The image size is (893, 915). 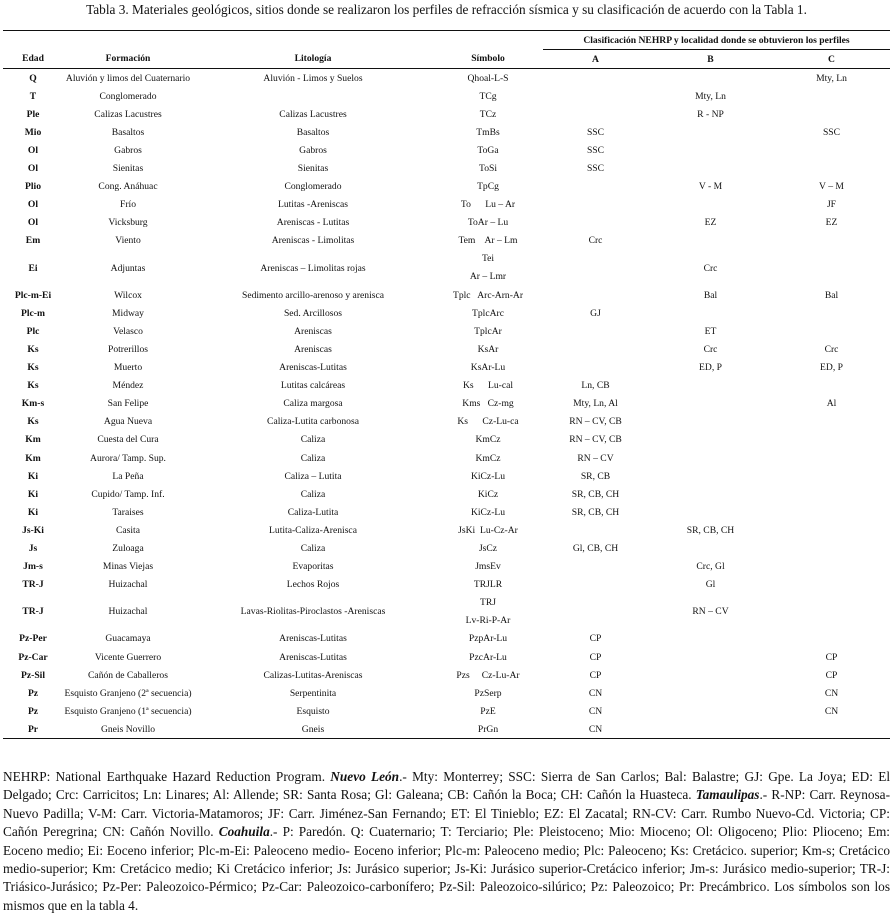 I want to click on cell: Tem Ar – Lm, so click(x=488, y=241).